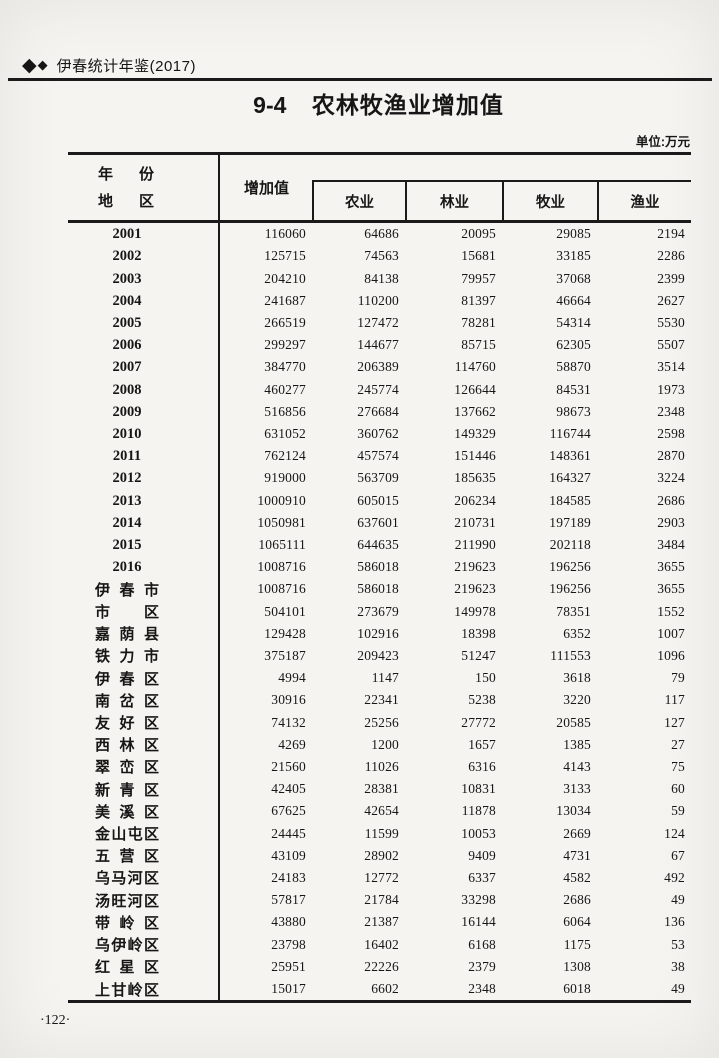  Describe the element at coordinates (671, 345) in the screenshot. I see `row-value-fishery: 5507` at that location.